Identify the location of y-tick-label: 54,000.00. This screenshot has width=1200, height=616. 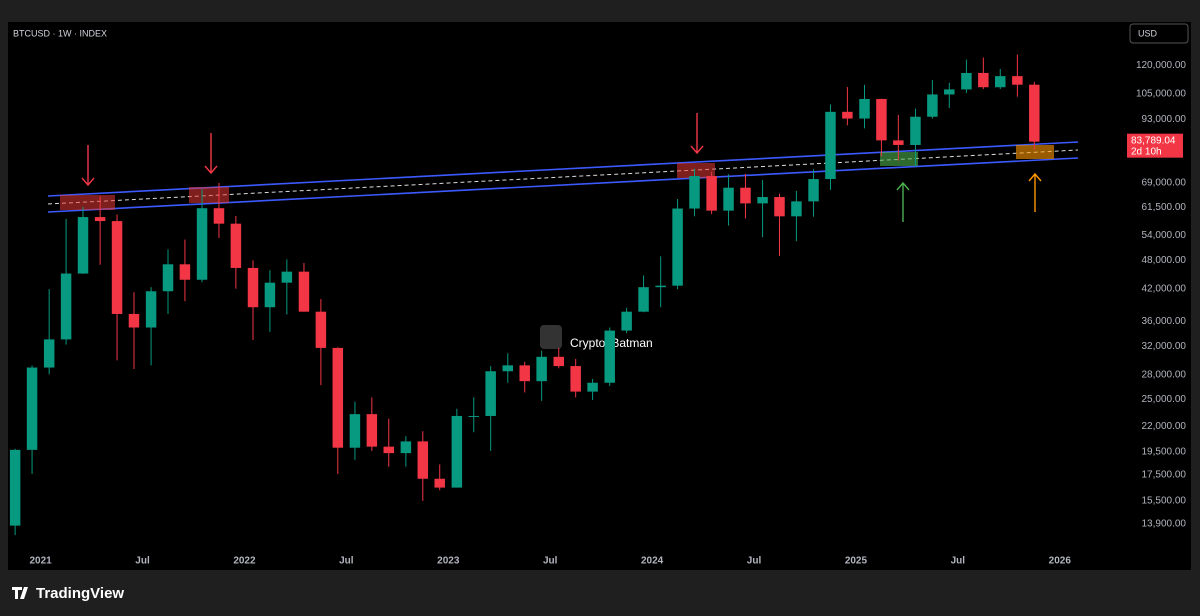
(1164, 235).